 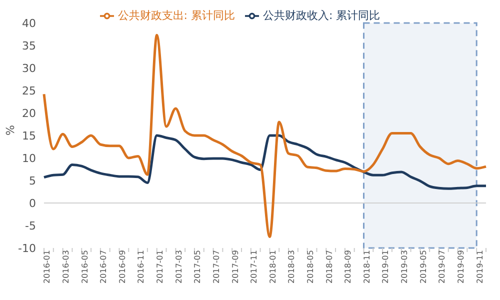 What do you see at coordinates (423, 267) in the screenshot?
I see `x-tick-label: 2019-05` at bounding box center [423, 267].